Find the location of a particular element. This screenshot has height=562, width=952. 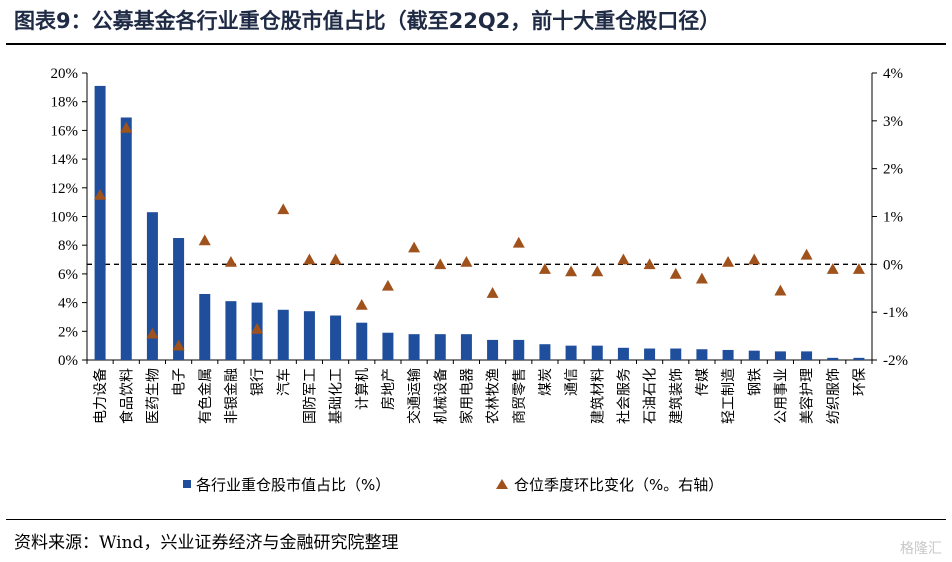

legend-bar-swatch is located at coordinates (187, 484).